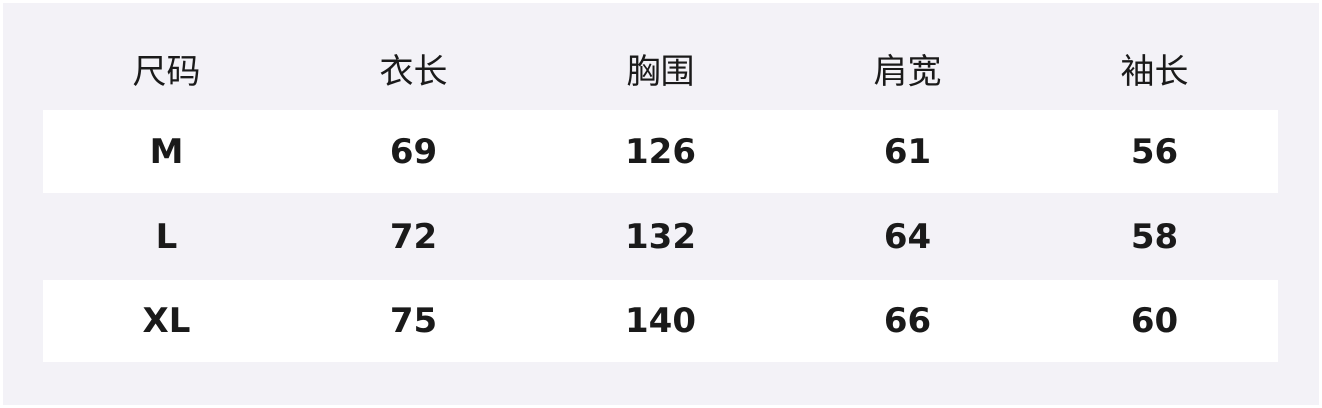 The image size is (1322, 408). What do you see at coordinates (413, 71) in the screenshot?
I see `header-length: 衣长` at bounding box center [413, 71].